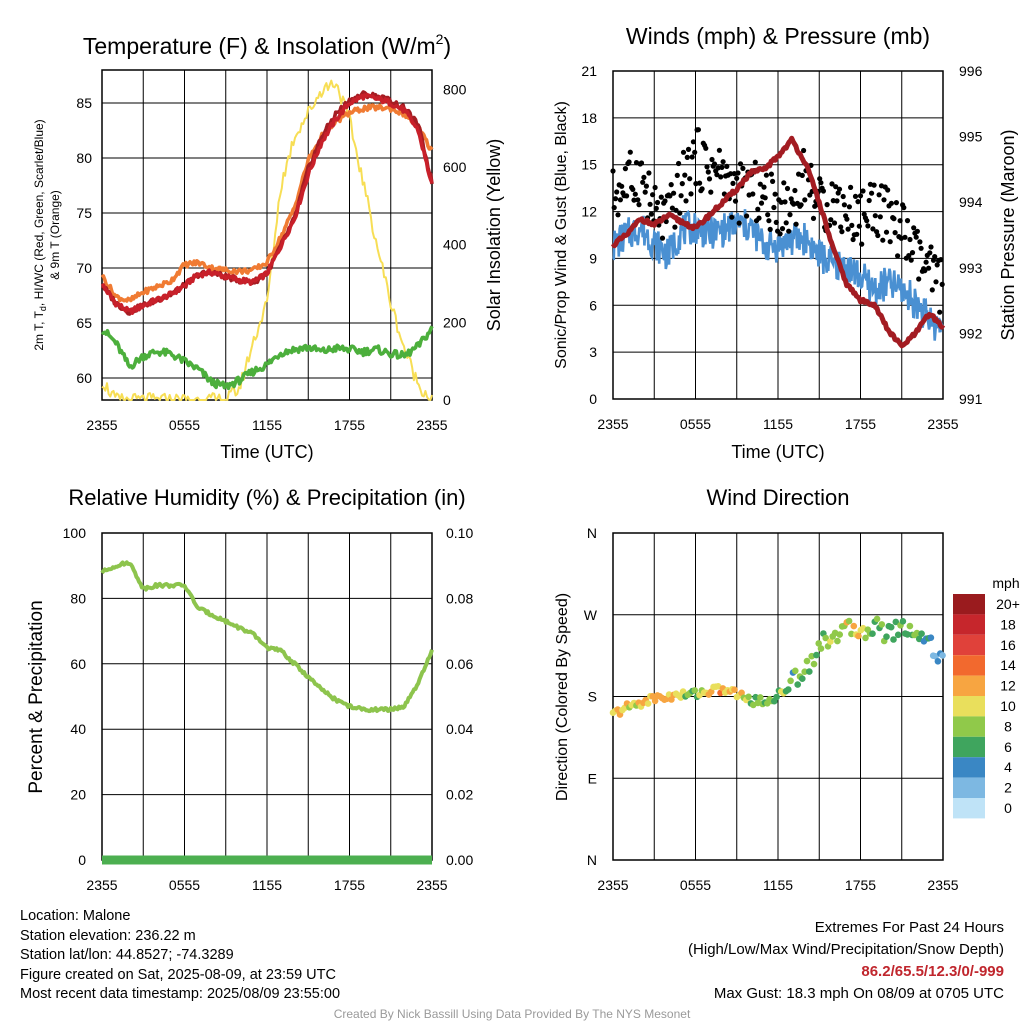  I want to click on y-tick-label: 18, so click(589, 118).